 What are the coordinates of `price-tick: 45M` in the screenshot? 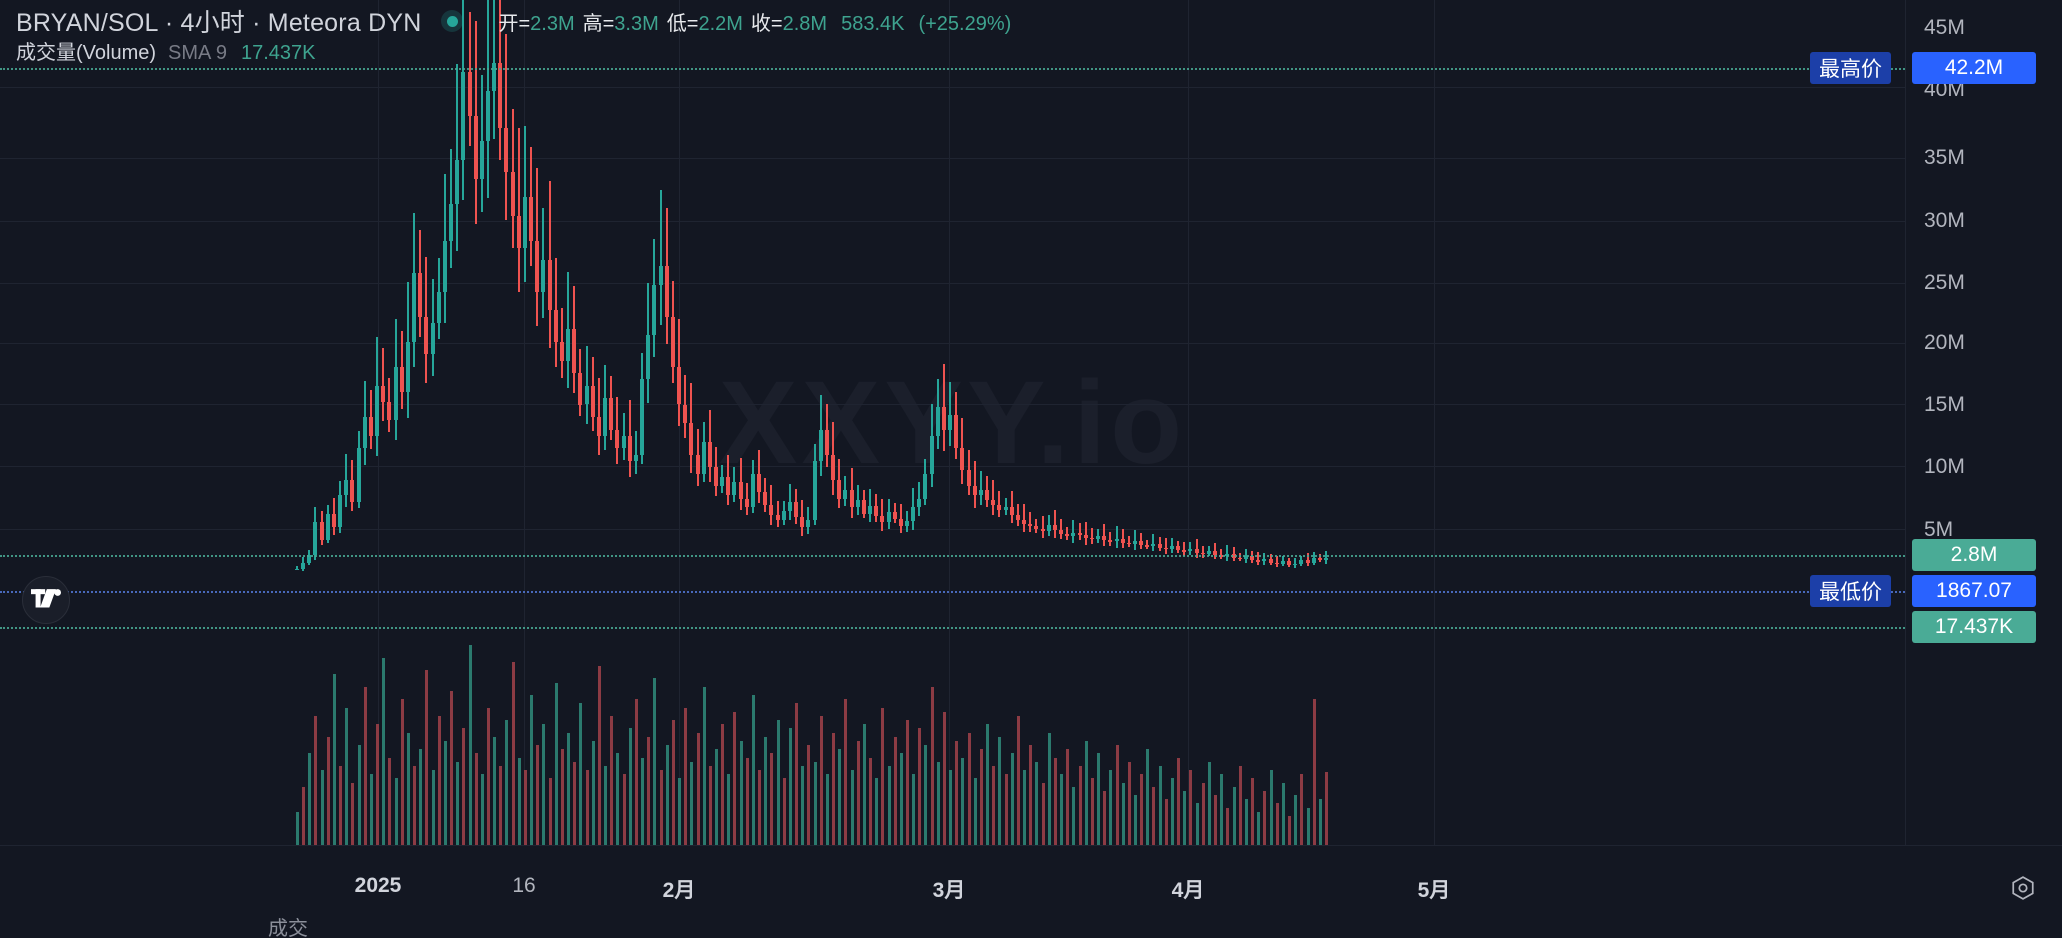 It's located at (1944, 27).